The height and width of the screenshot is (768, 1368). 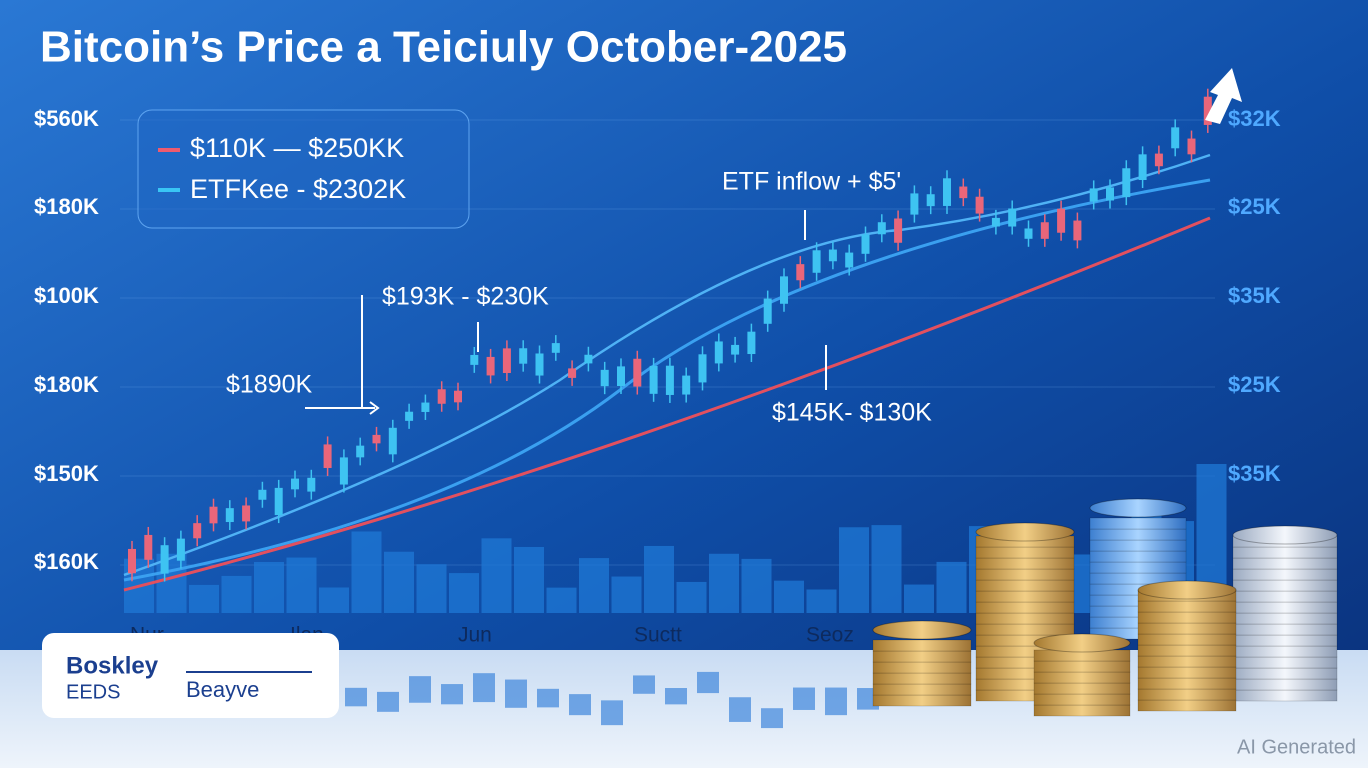 What do you see at coordinates (303, 169) in the screenshot?
I see `legend-box` at bounding box center [303, 169].